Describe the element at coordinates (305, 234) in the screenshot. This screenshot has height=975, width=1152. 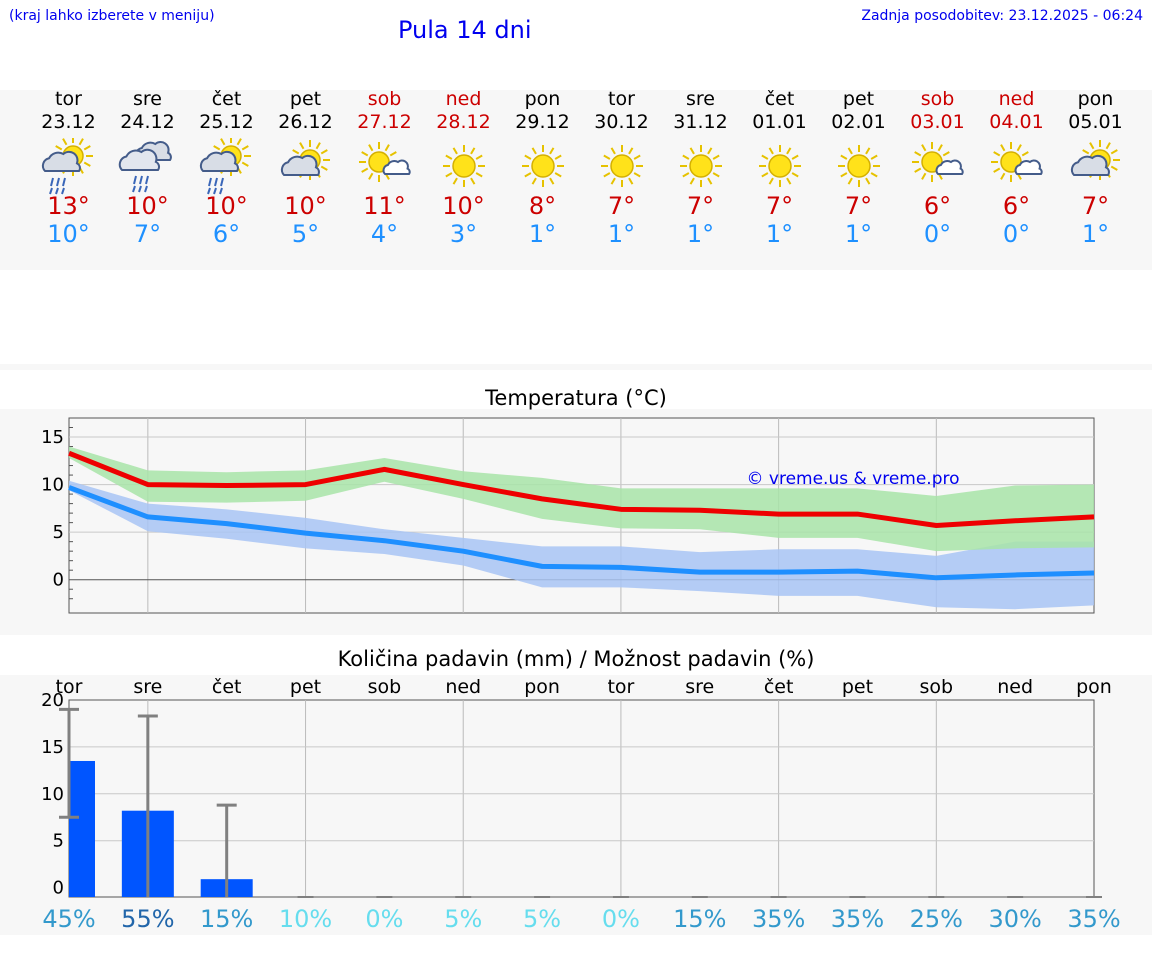
I see `min-temp: 5°` at that location.